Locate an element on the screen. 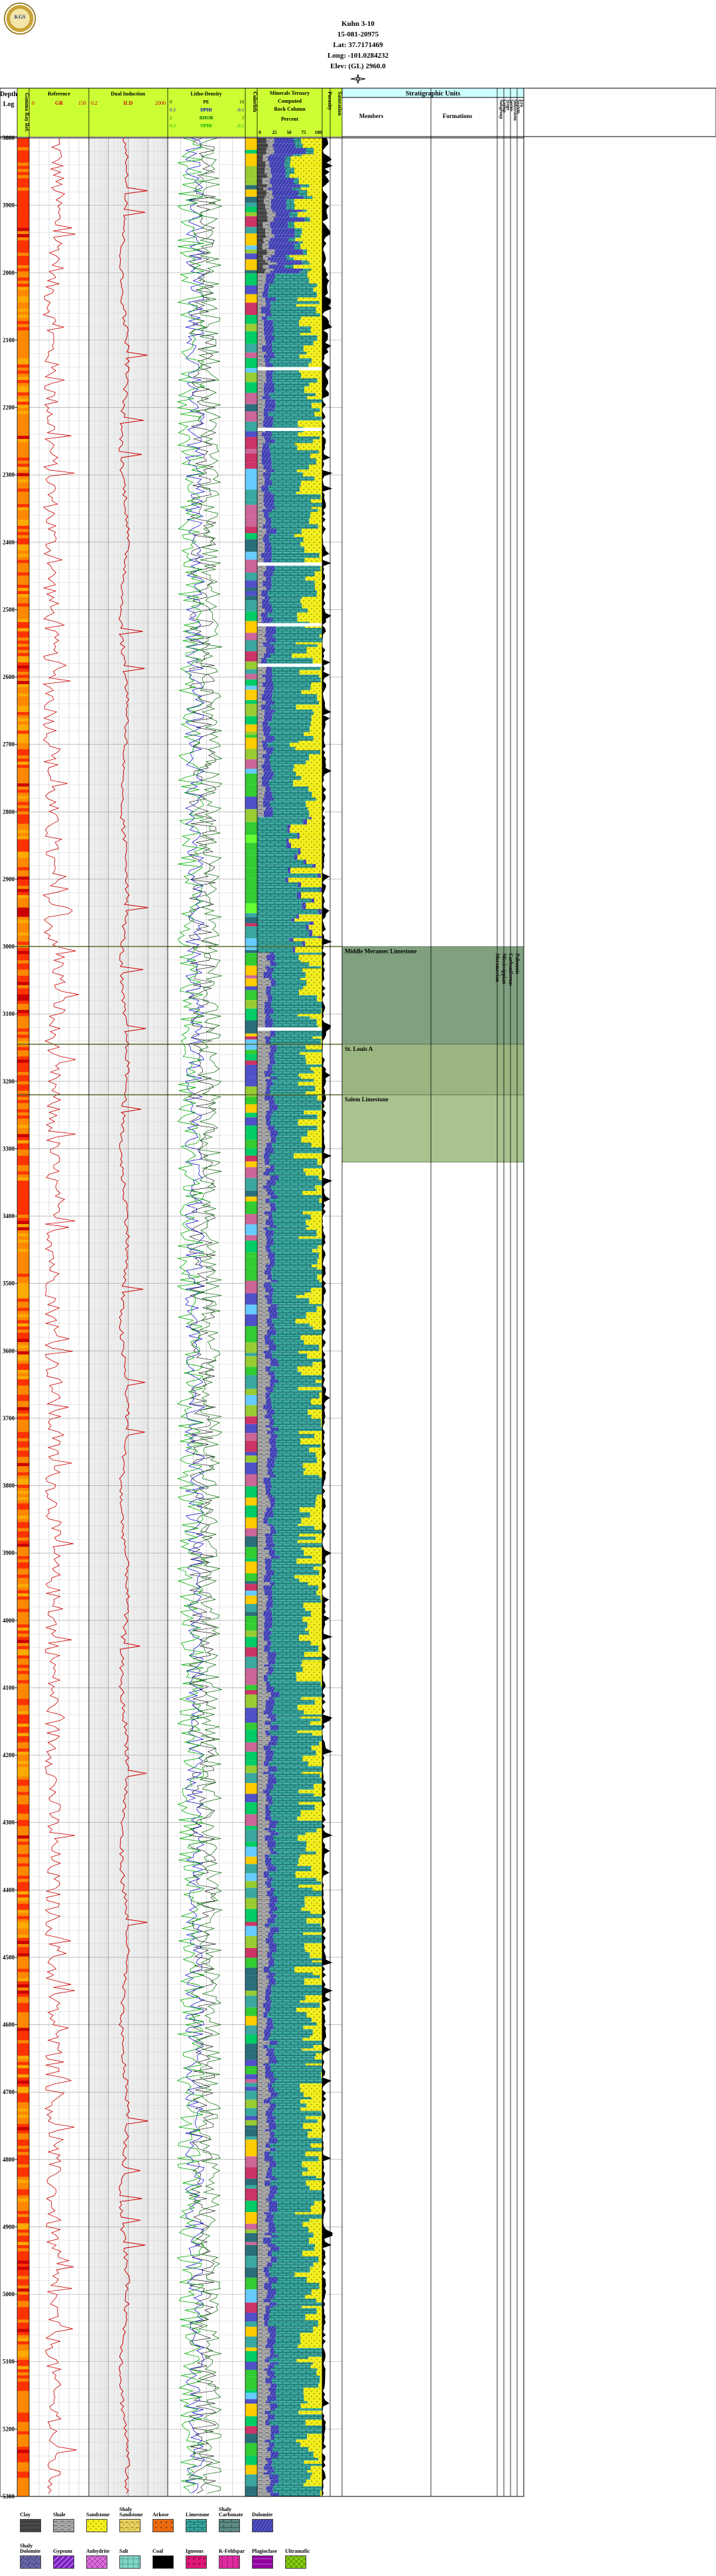  induction-title: Dual Induction is located at coordinates (128, 94).